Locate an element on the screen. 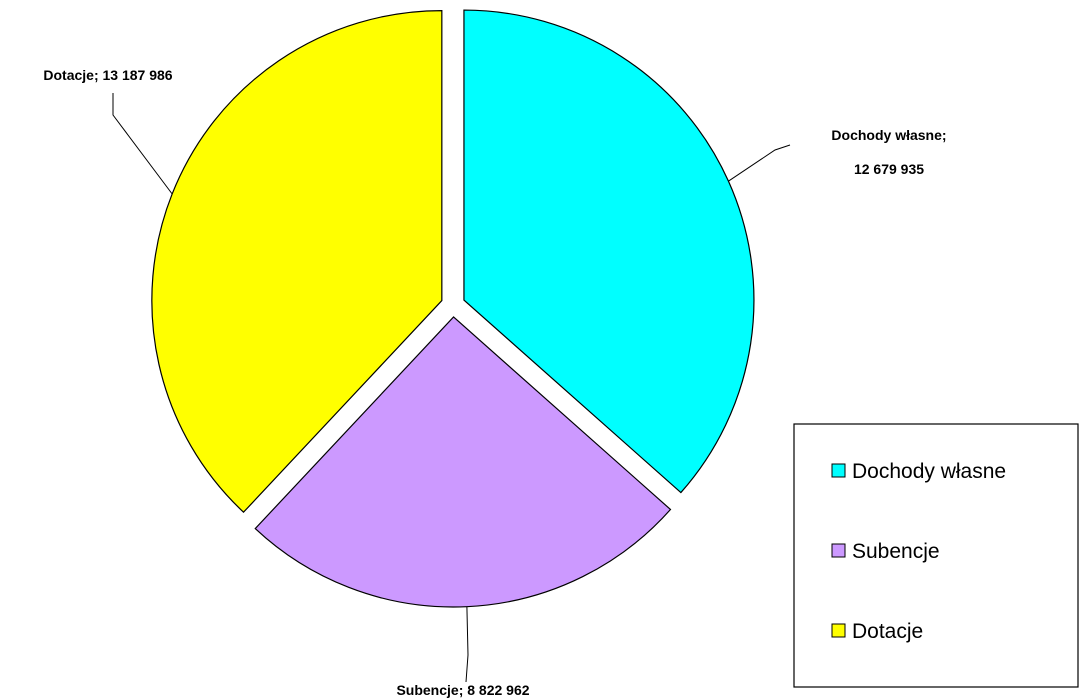  data-label-dochody-wlasne-line2: 12 679 935 is located at coordinates (889, 169).